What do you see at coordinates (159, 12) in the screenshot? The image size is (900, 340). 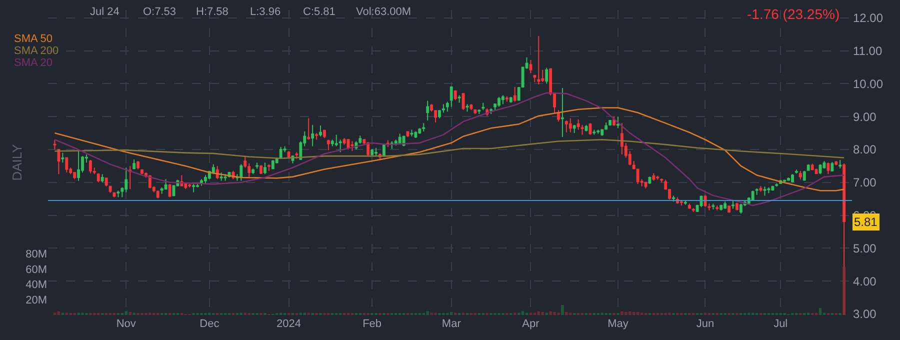 I see `annotation: O:7.53` at bounding box center [159, 12].